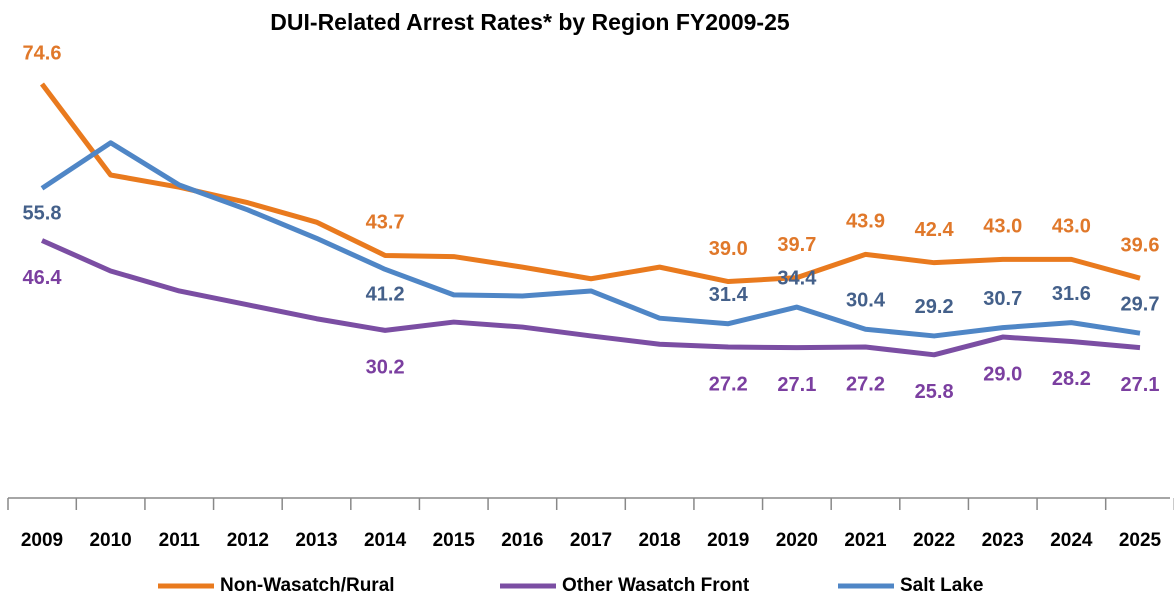  Describe the element at coordinates (934, 392) in the screenshot. I see `data-label: 25.8` at that location.